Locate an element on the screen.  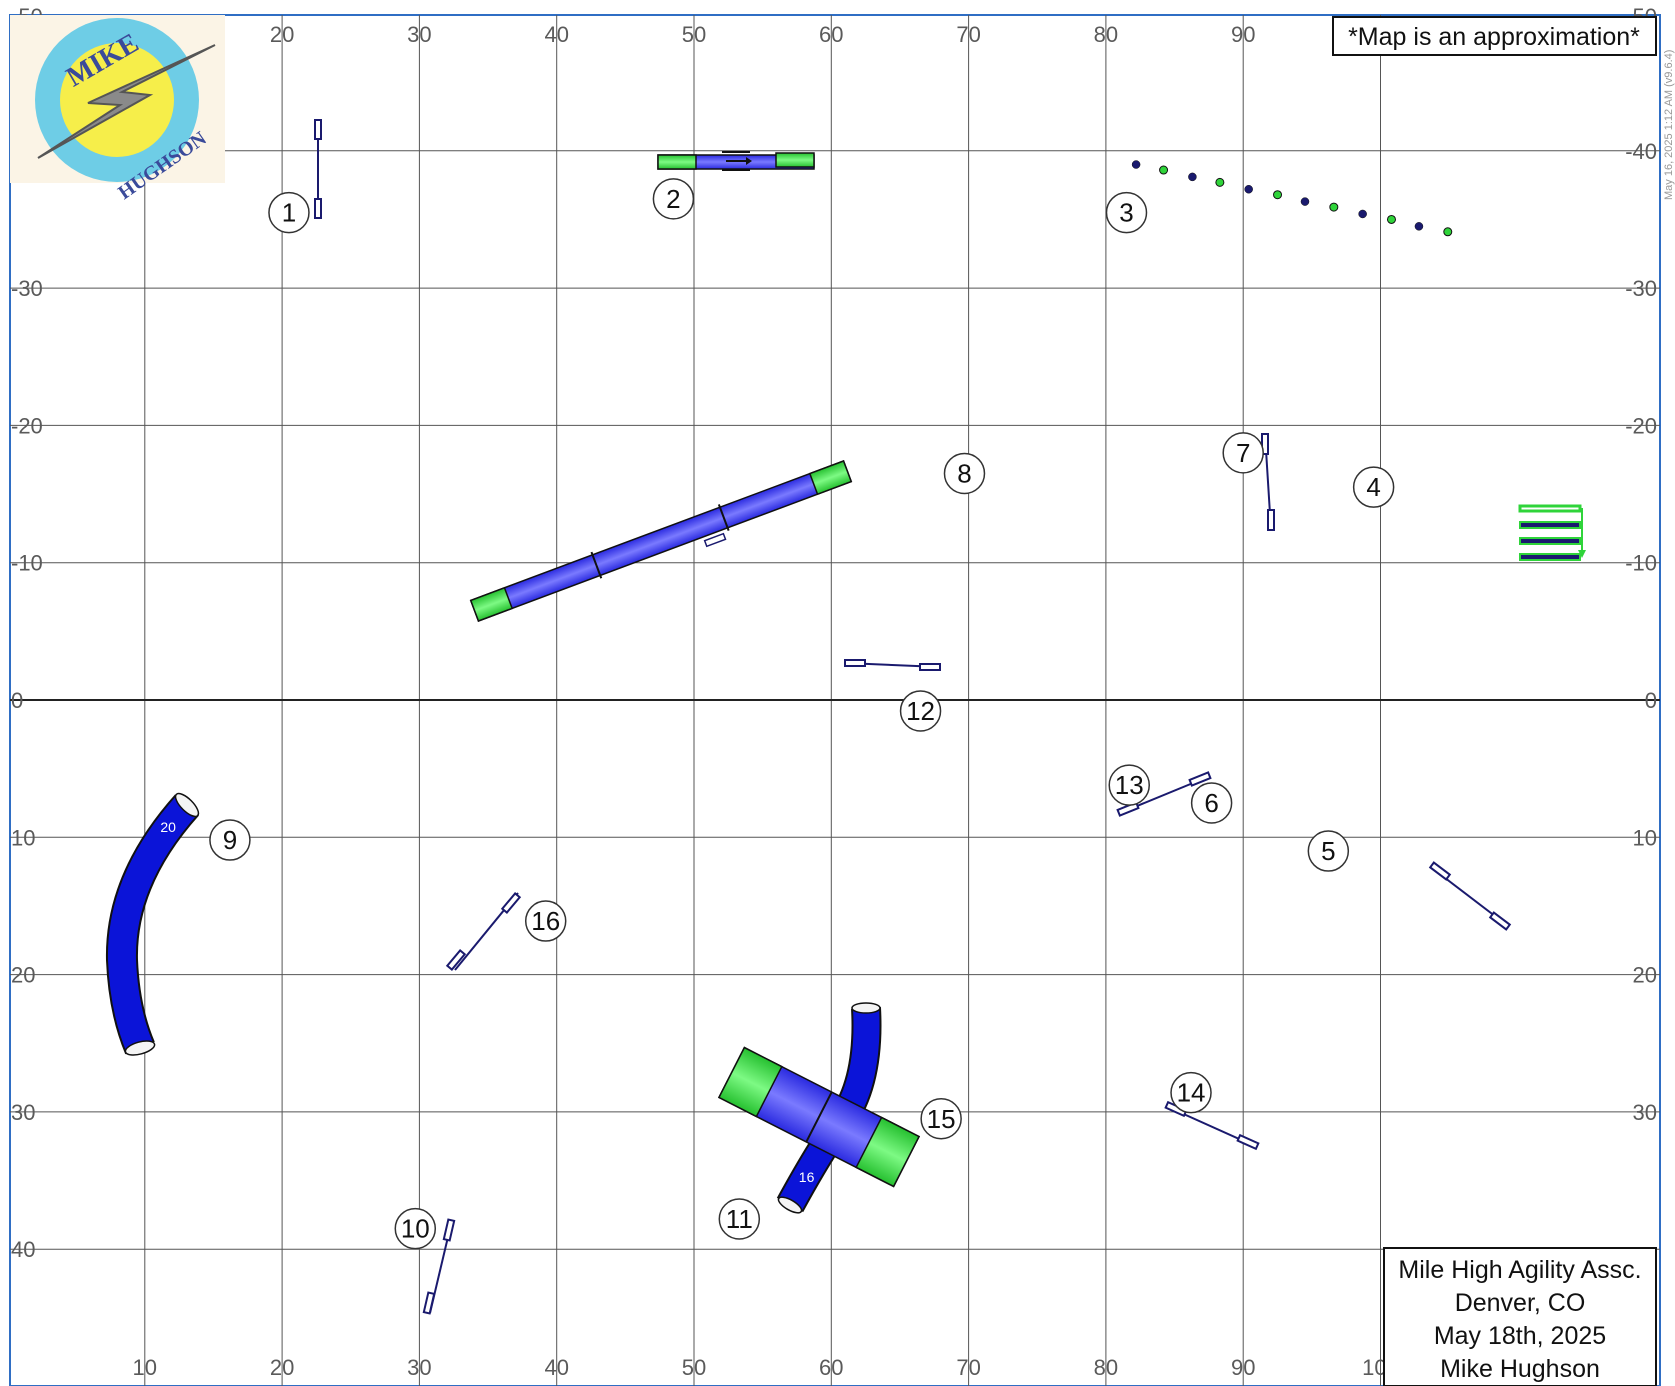
y-tick-label-left: 0 is located at coordinates (17, 700).